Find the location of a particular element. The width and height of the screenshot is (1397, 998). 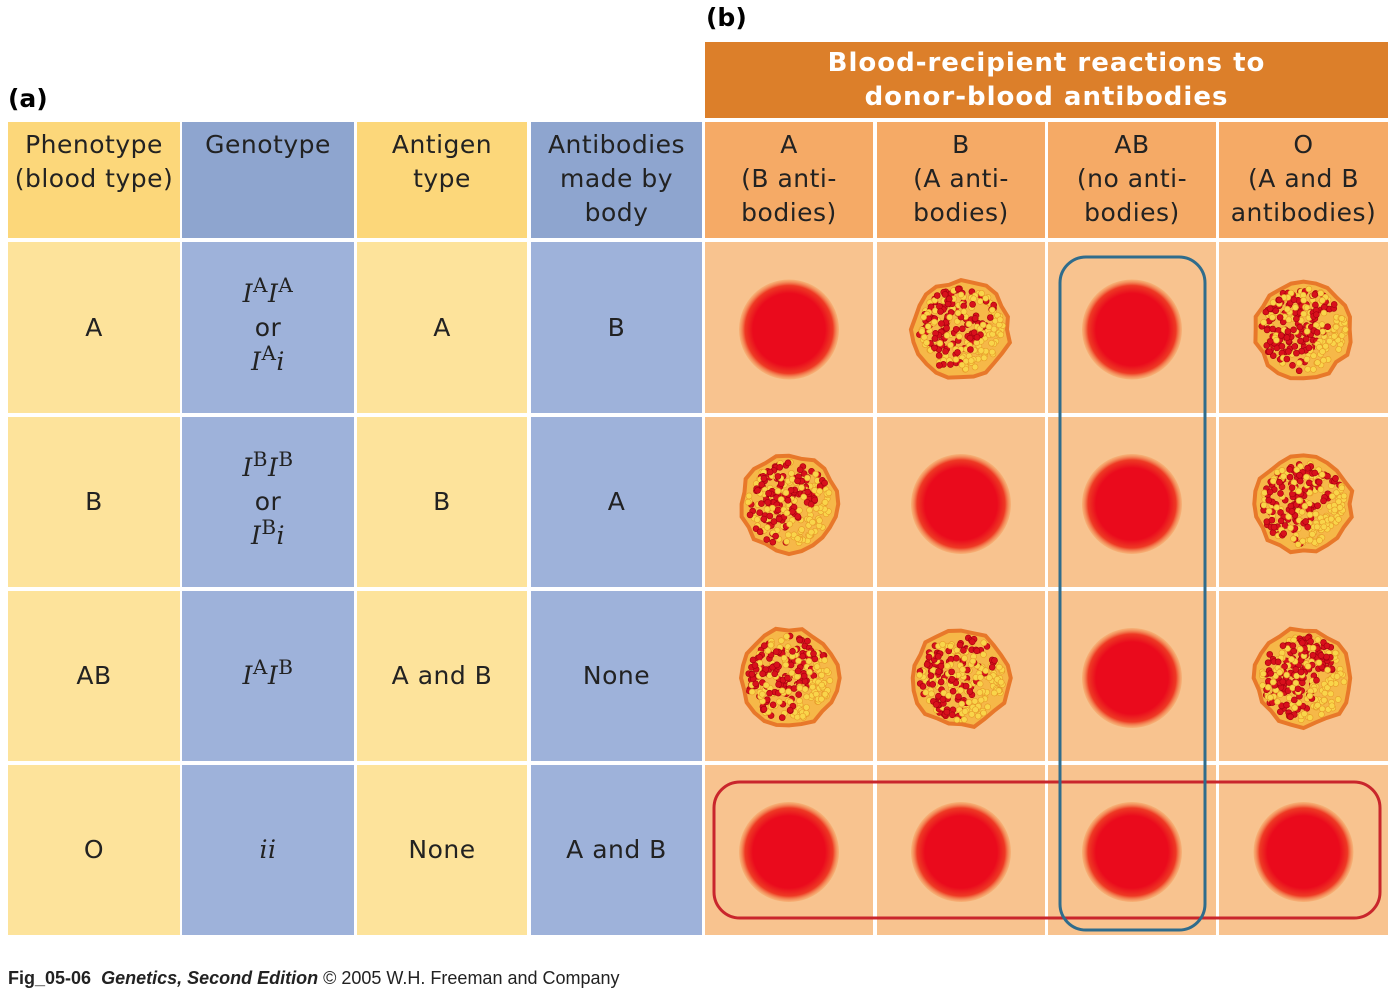

antibodies-cell: B is located at coordinates (616, 327).